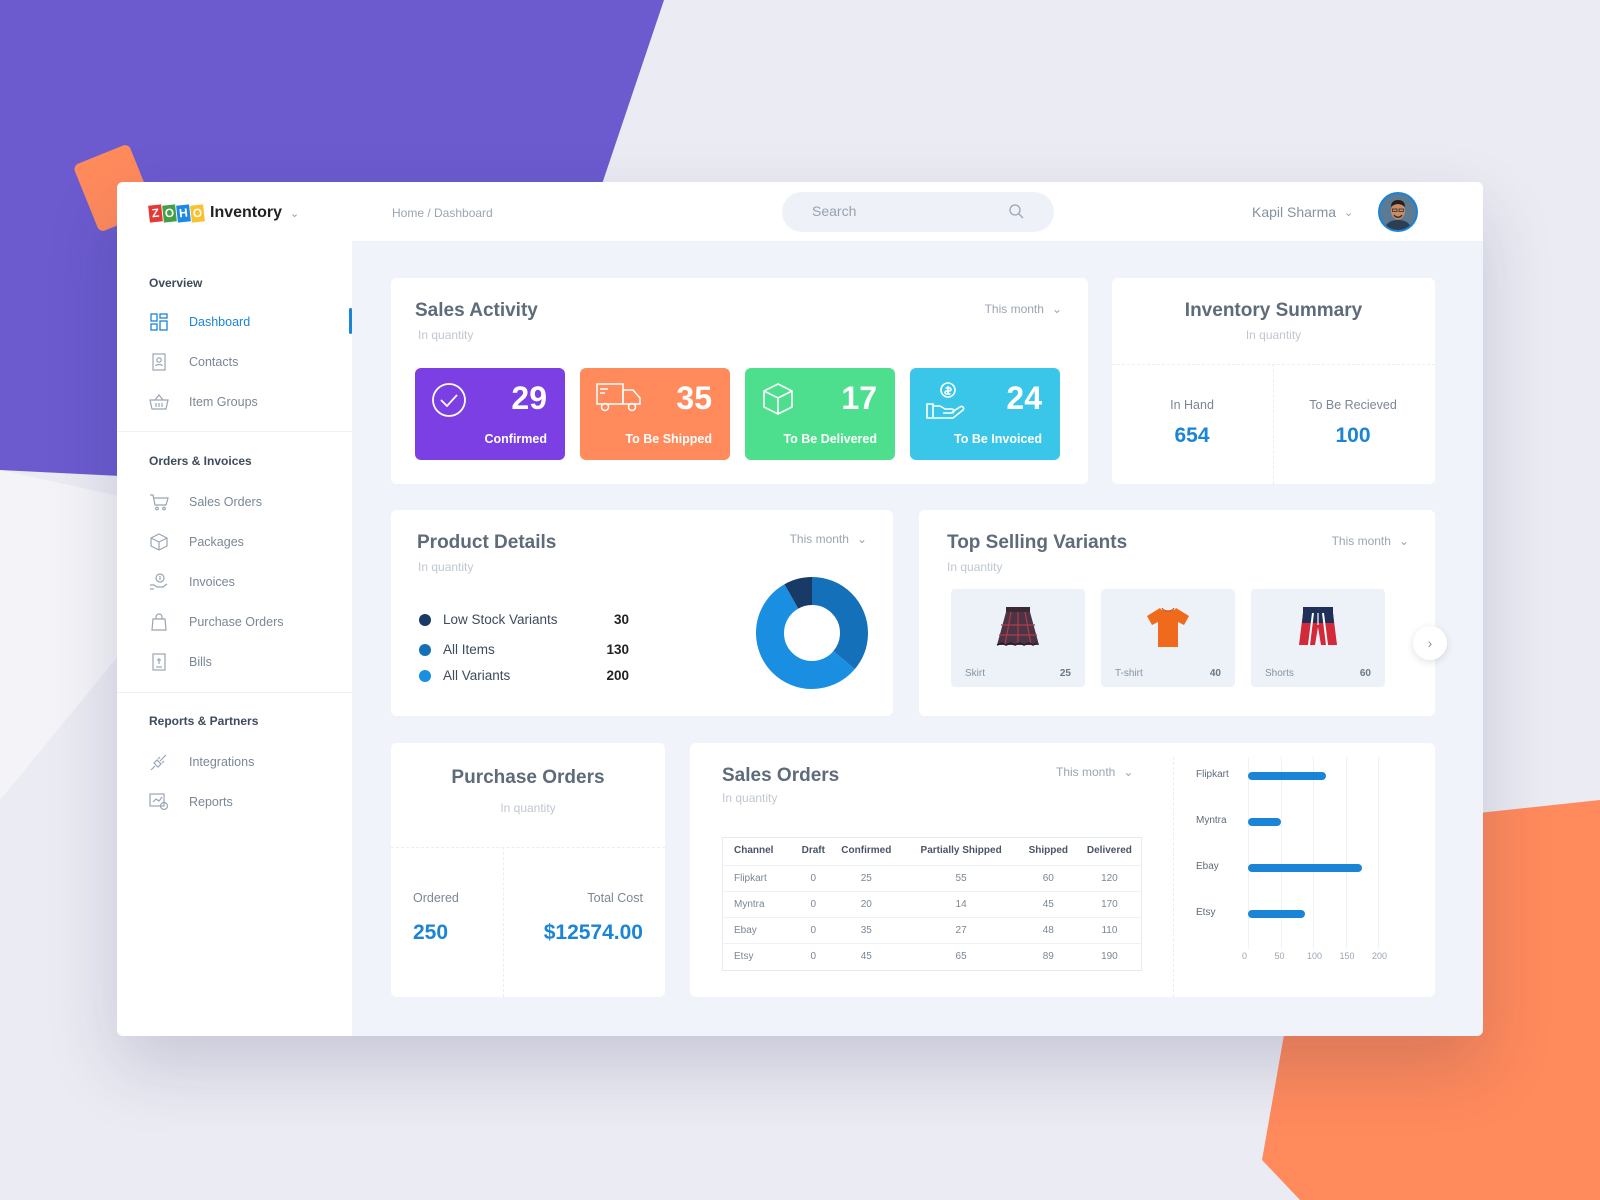 The height and width of the screenshot is (1200, 1600). I want to click on donut-slice-low-stock-variants, so click(812, 633).